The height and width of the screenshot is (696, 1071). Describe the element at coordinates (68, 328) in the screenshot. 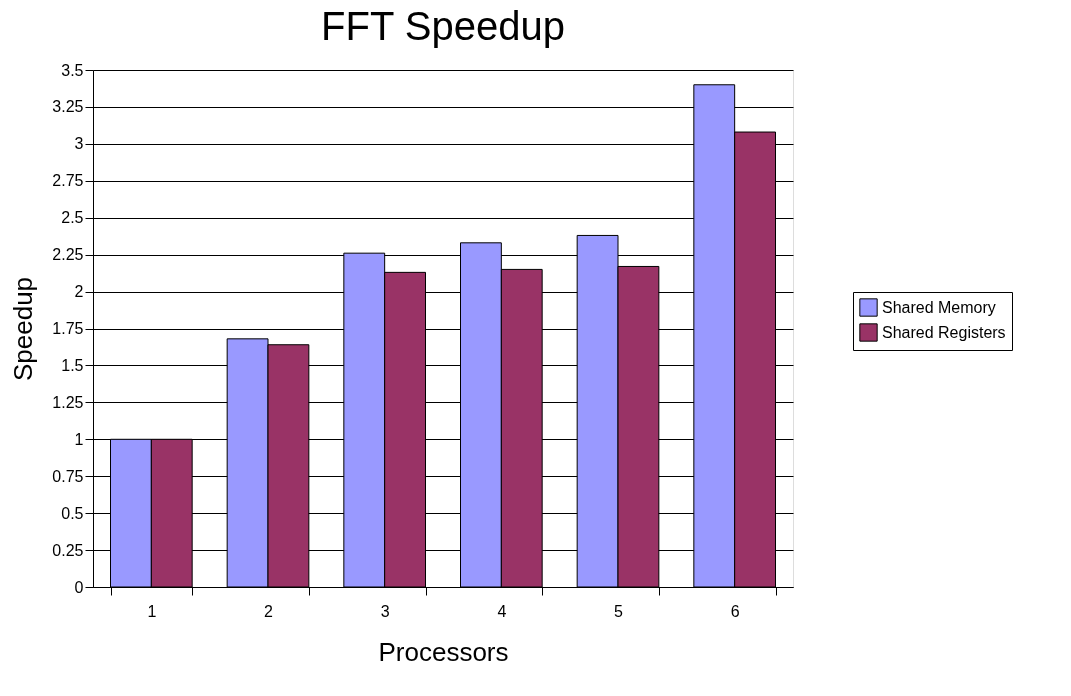

I see `y-tick-label: 1.75` at that location.